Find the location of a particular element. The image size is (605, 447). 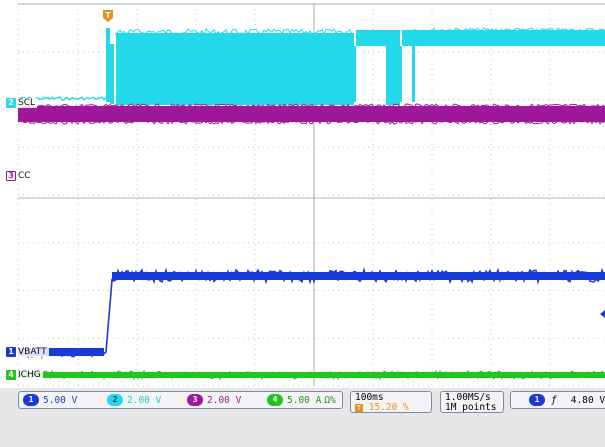

channel-4-scale-suffix: Ω% is located at coordinates (330, 400).